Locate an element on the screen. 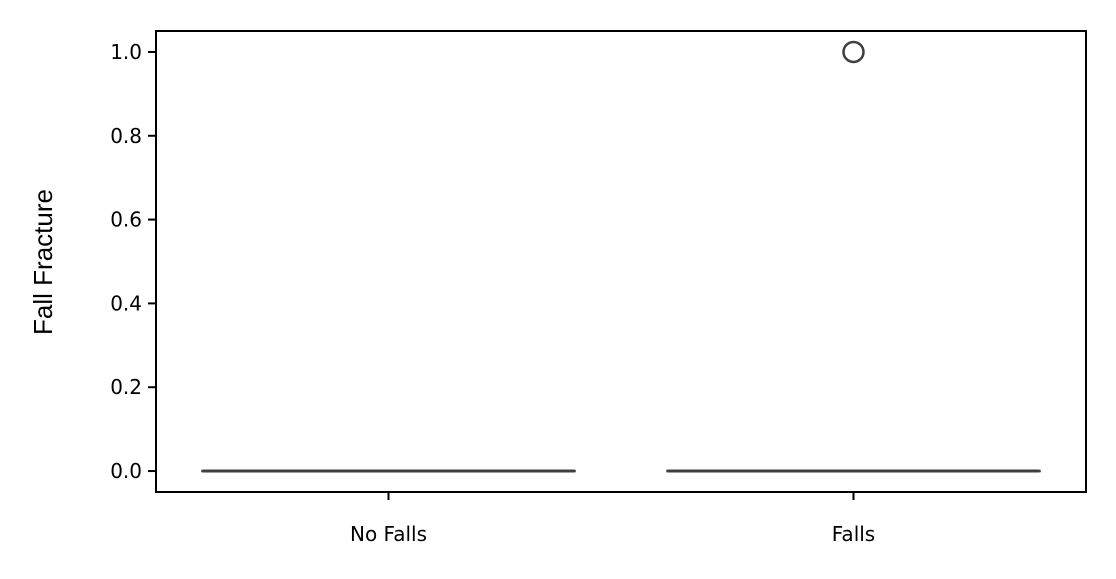 The image size is (1116, 579). y-tick-label: 0.4 is located at coordinates (126, 303).